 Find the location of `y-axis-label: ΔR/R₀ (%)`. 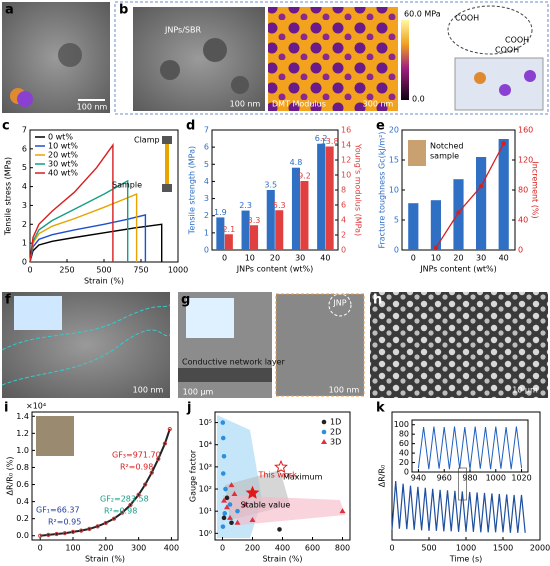

y-axis-label: ΔR/R₀ (%) is located at coordinates (10, 476).